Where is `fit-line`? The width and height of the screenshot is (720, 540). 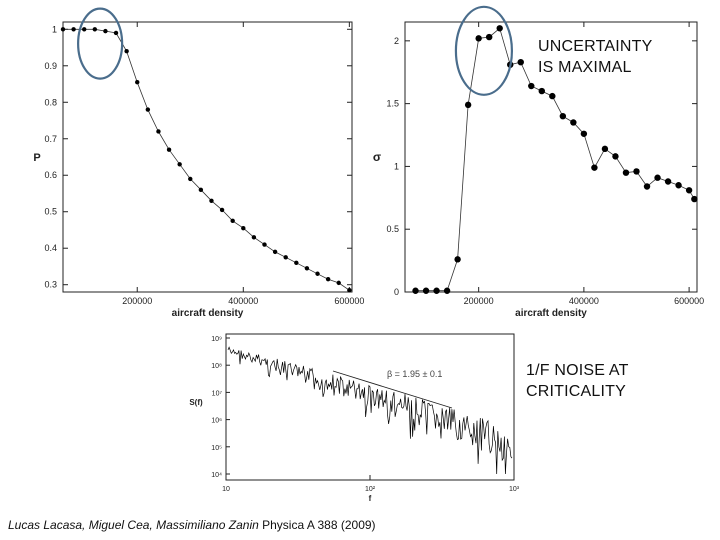
fit-line is located at coordinates (392, 389).